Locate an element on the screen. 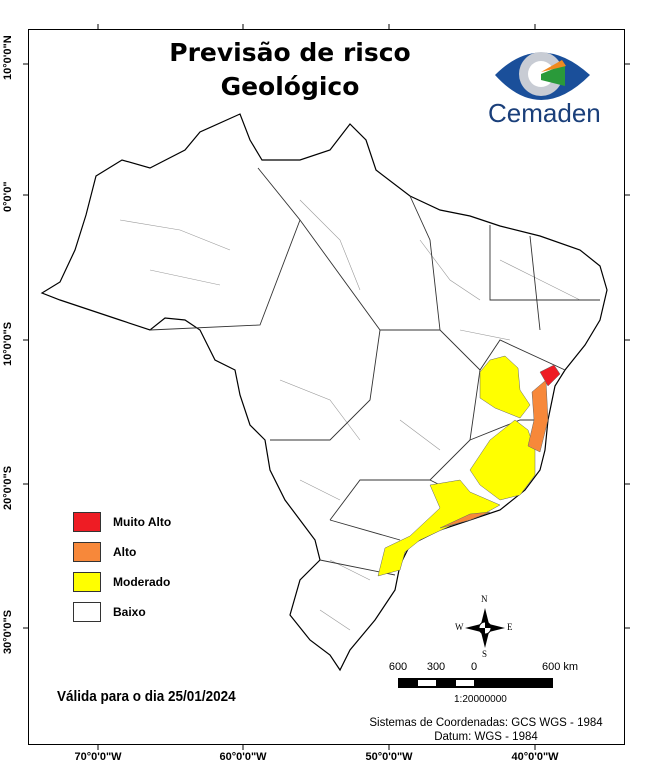 The height and width of the screenshot is (768, 645). lon-label: 60°0'0"W is located at coordinates (243, 757).